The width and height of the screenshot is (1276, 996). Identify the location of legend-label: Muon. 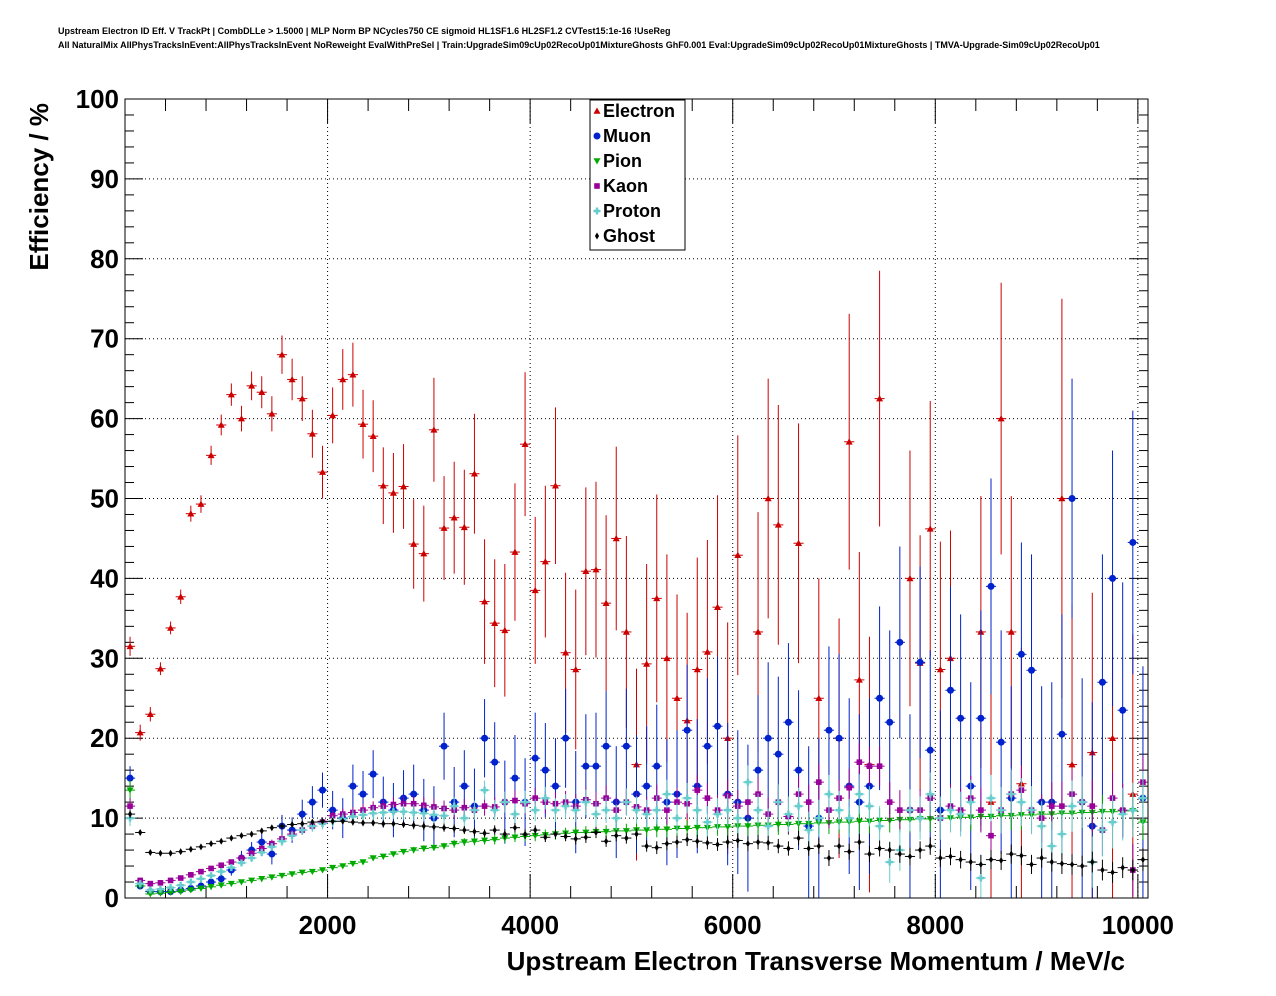
(627, 136).